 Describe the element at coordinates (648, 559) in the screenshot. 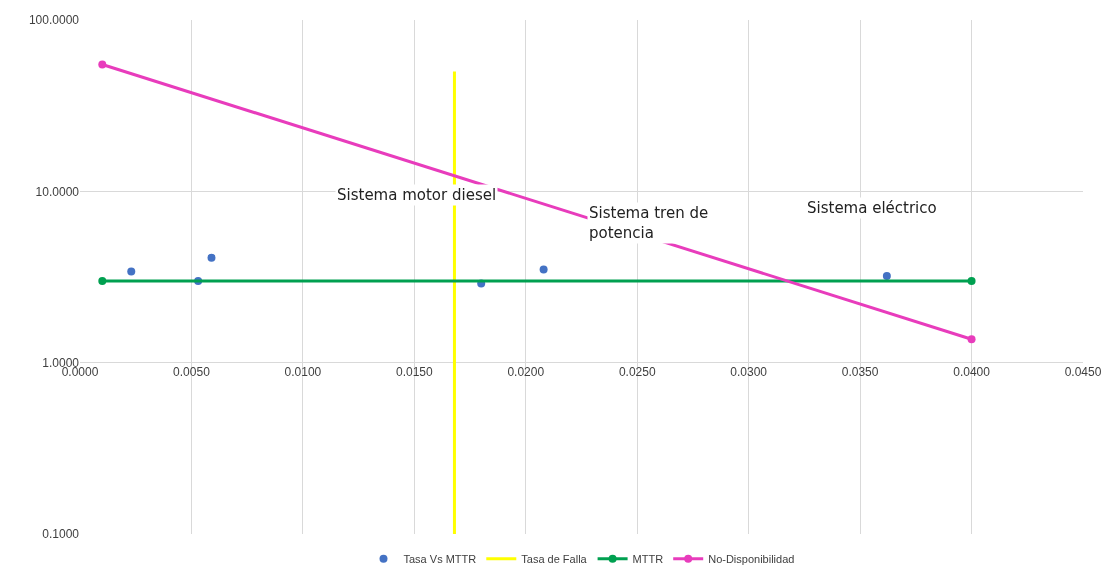

I see `legend-label: MTTR` at that location.